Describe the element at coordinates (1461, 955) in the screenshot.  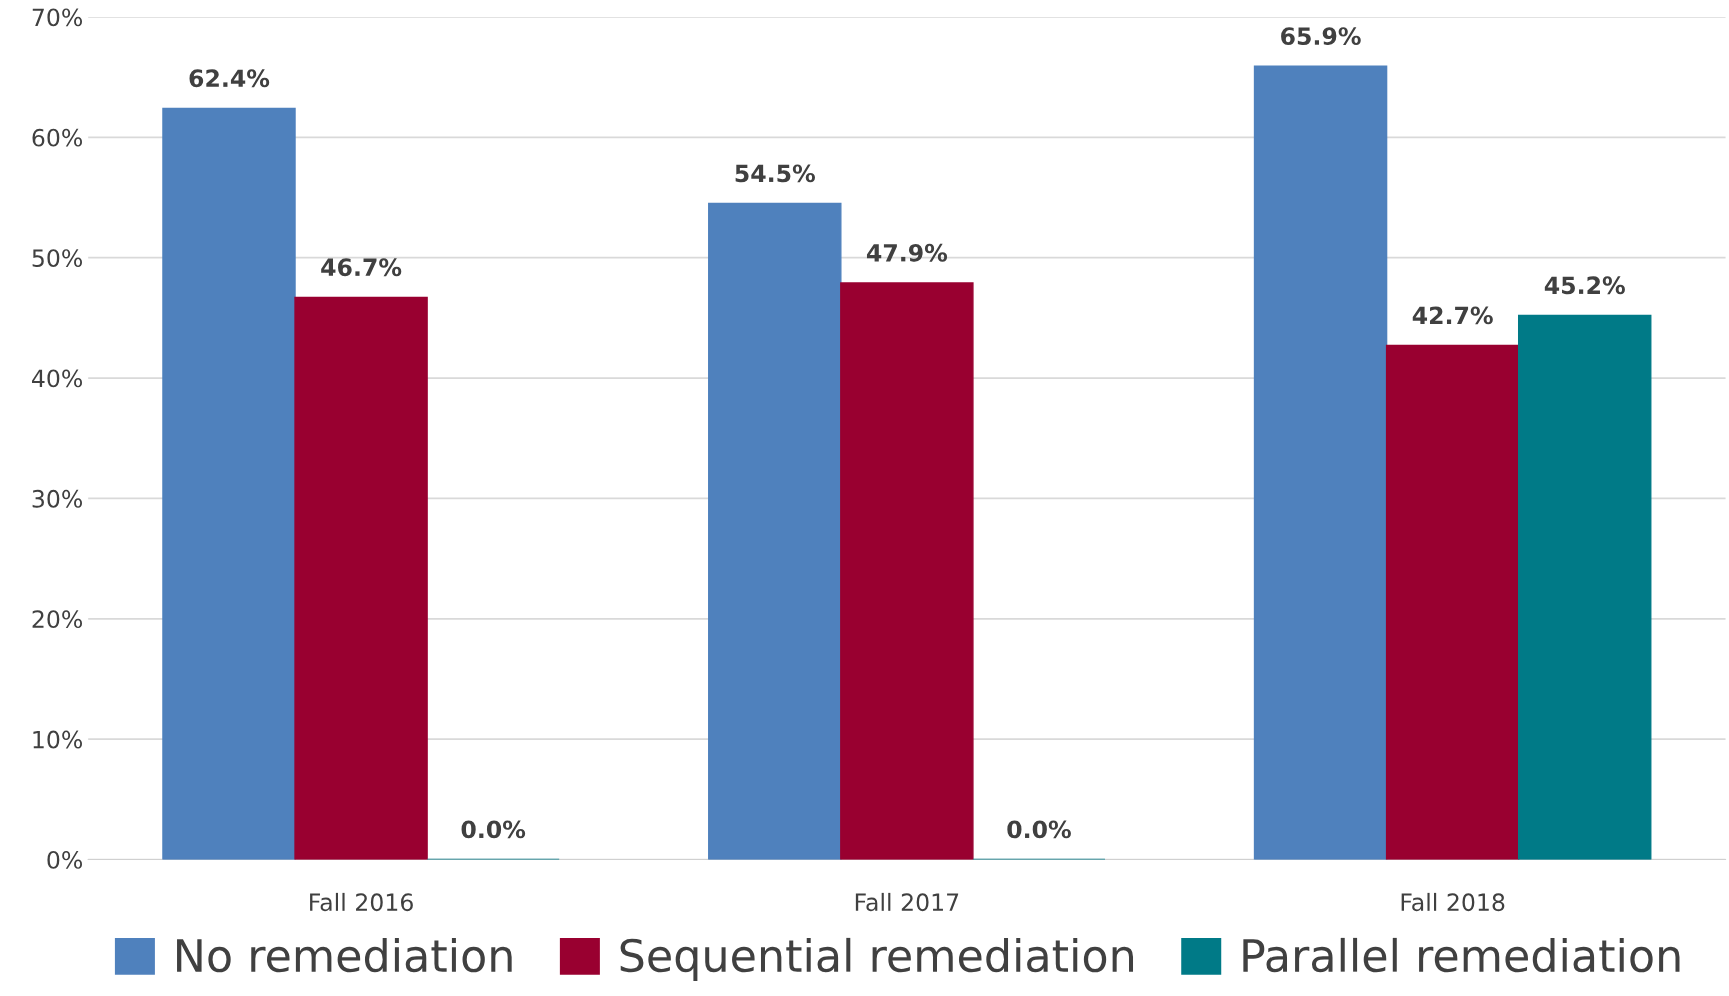
I see `legend-label: Parallel remediation` at that location.